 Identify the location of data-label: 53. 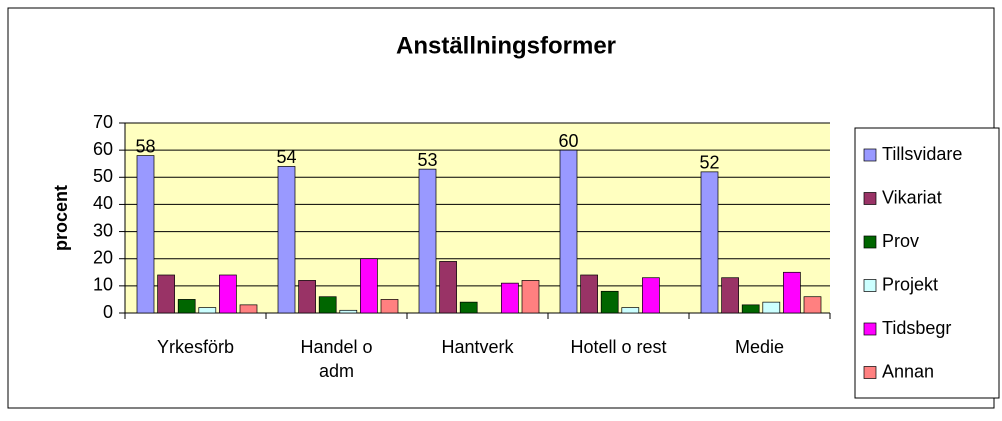
(427, 160).